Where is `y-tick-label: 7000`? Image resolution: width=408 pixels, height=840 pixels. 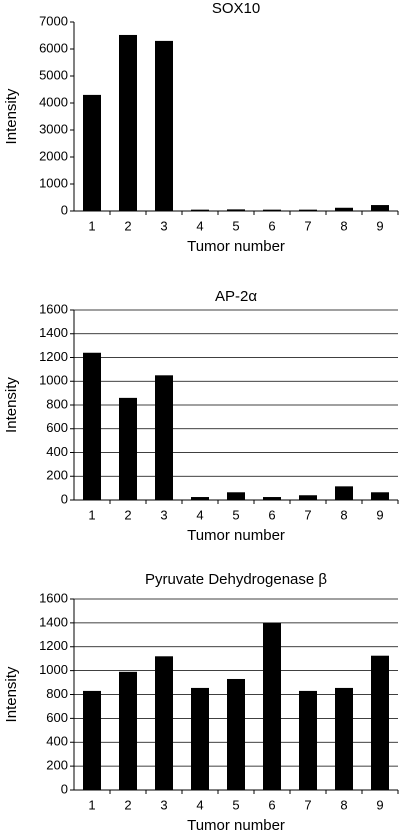
y-tick-label: 7000 is located at coordinates (53, 20).